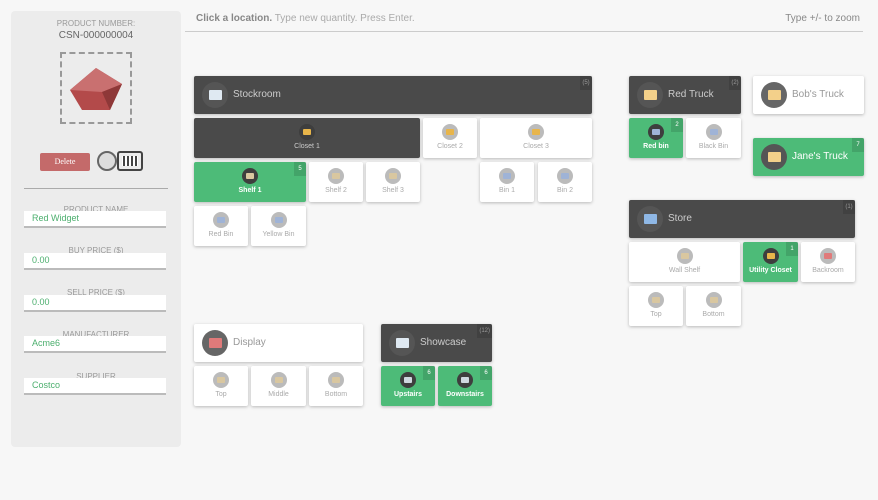  What do you see at coordinates (565, 190) in the screenshot?
I see `location-label: Bin 2` at bounding box center [565, 190].